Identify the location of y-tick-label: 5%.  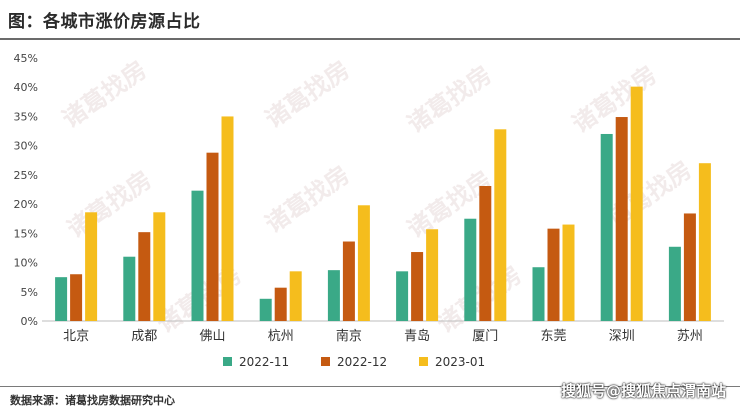
(29, 292).